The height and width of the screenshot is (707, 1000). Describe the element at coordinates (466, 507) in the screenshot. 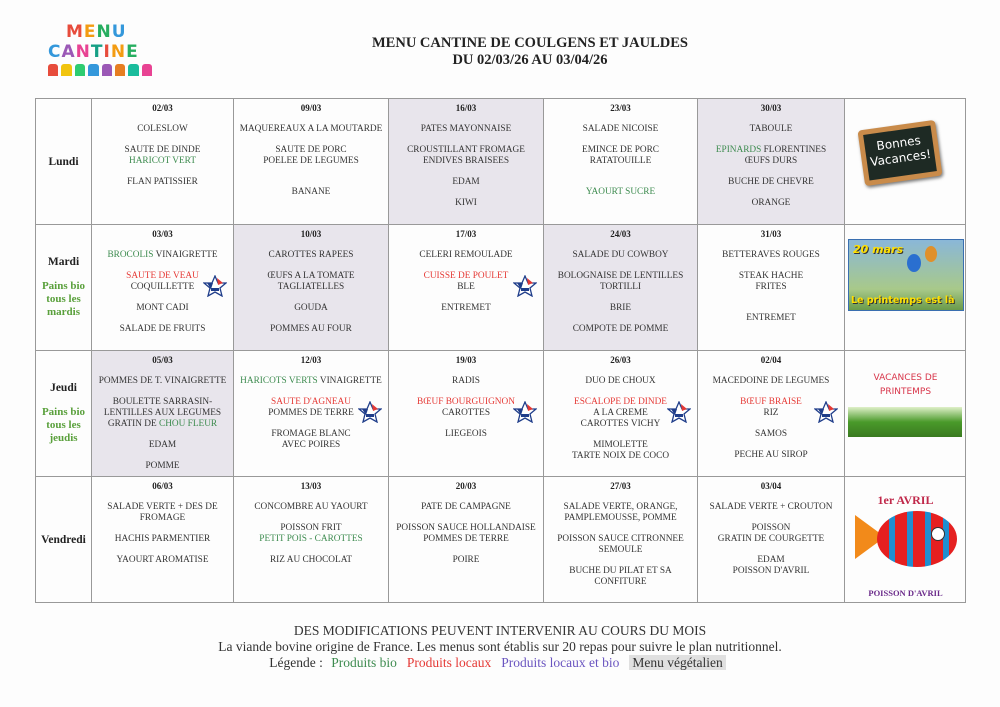

I see `menu-item: PATE DE CAMPAGNE` at that location.